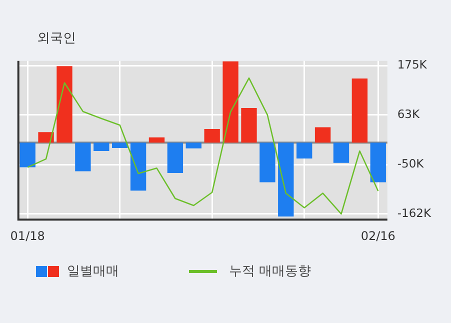 The height and width of the screenshot is (323, 451). I want to click on legend-label: 일별매매, so click(93, 271).